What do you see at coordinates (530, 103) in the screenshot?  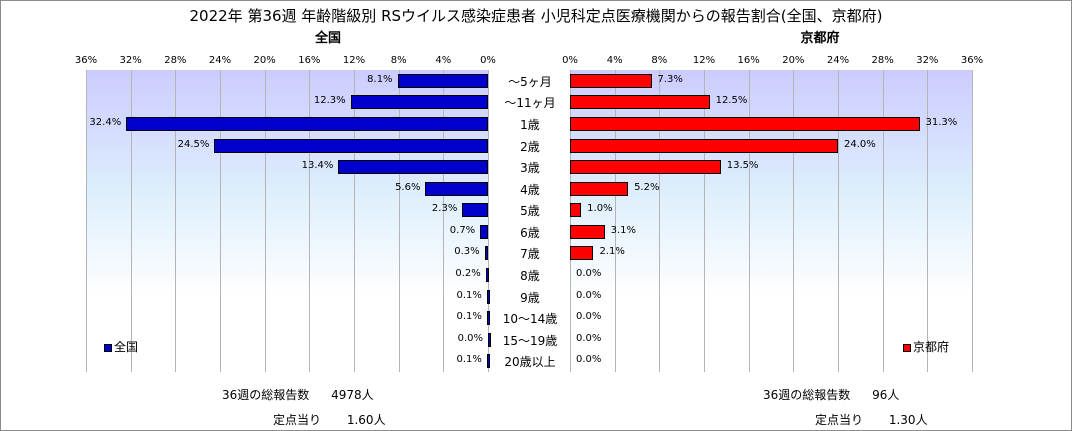 I see `category-label: ～11ヶ月` at bounding box center [530, 103].